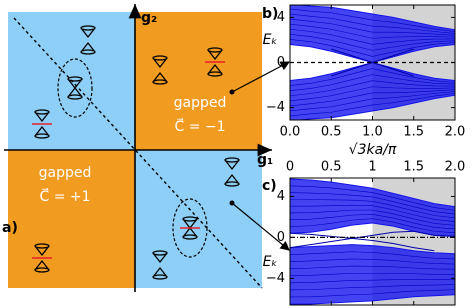 The image size is (474, 308). I want to click on panel-label: a), so click(10, 228).